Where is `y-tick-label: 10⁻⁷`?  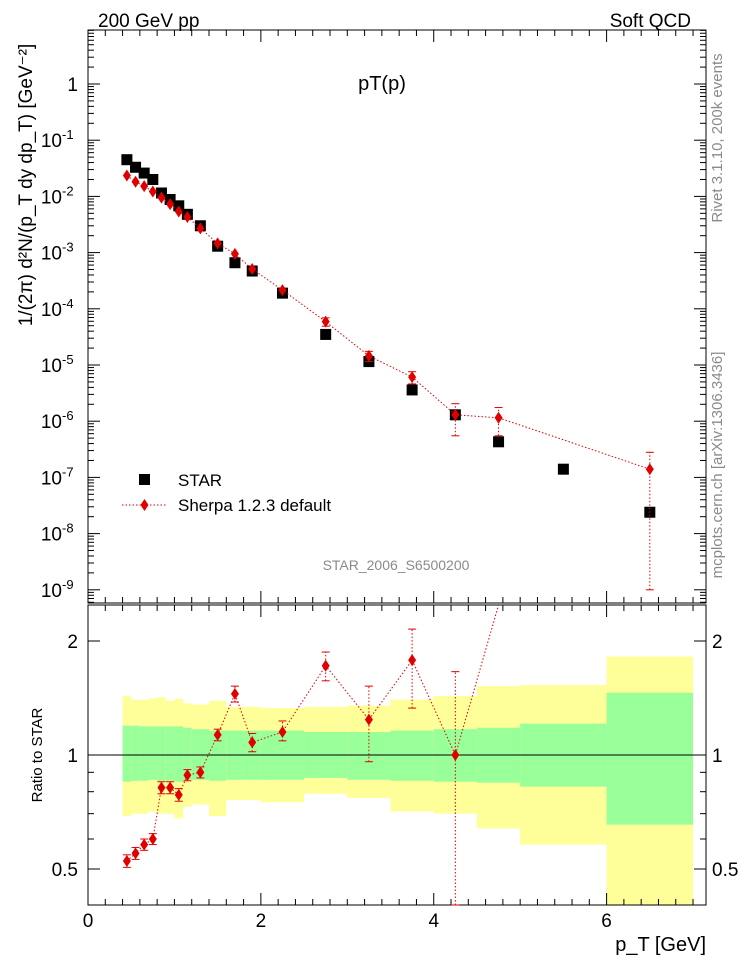
y-tick-label: 10⁻⁷ is located at coordinates (57, 476).